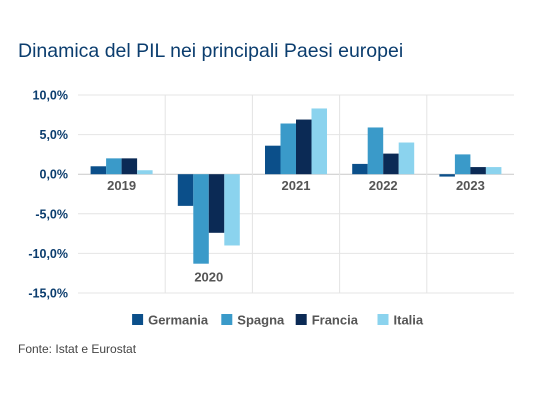  I want to click on y-tick-label: 5,0%, so click(54, 135).